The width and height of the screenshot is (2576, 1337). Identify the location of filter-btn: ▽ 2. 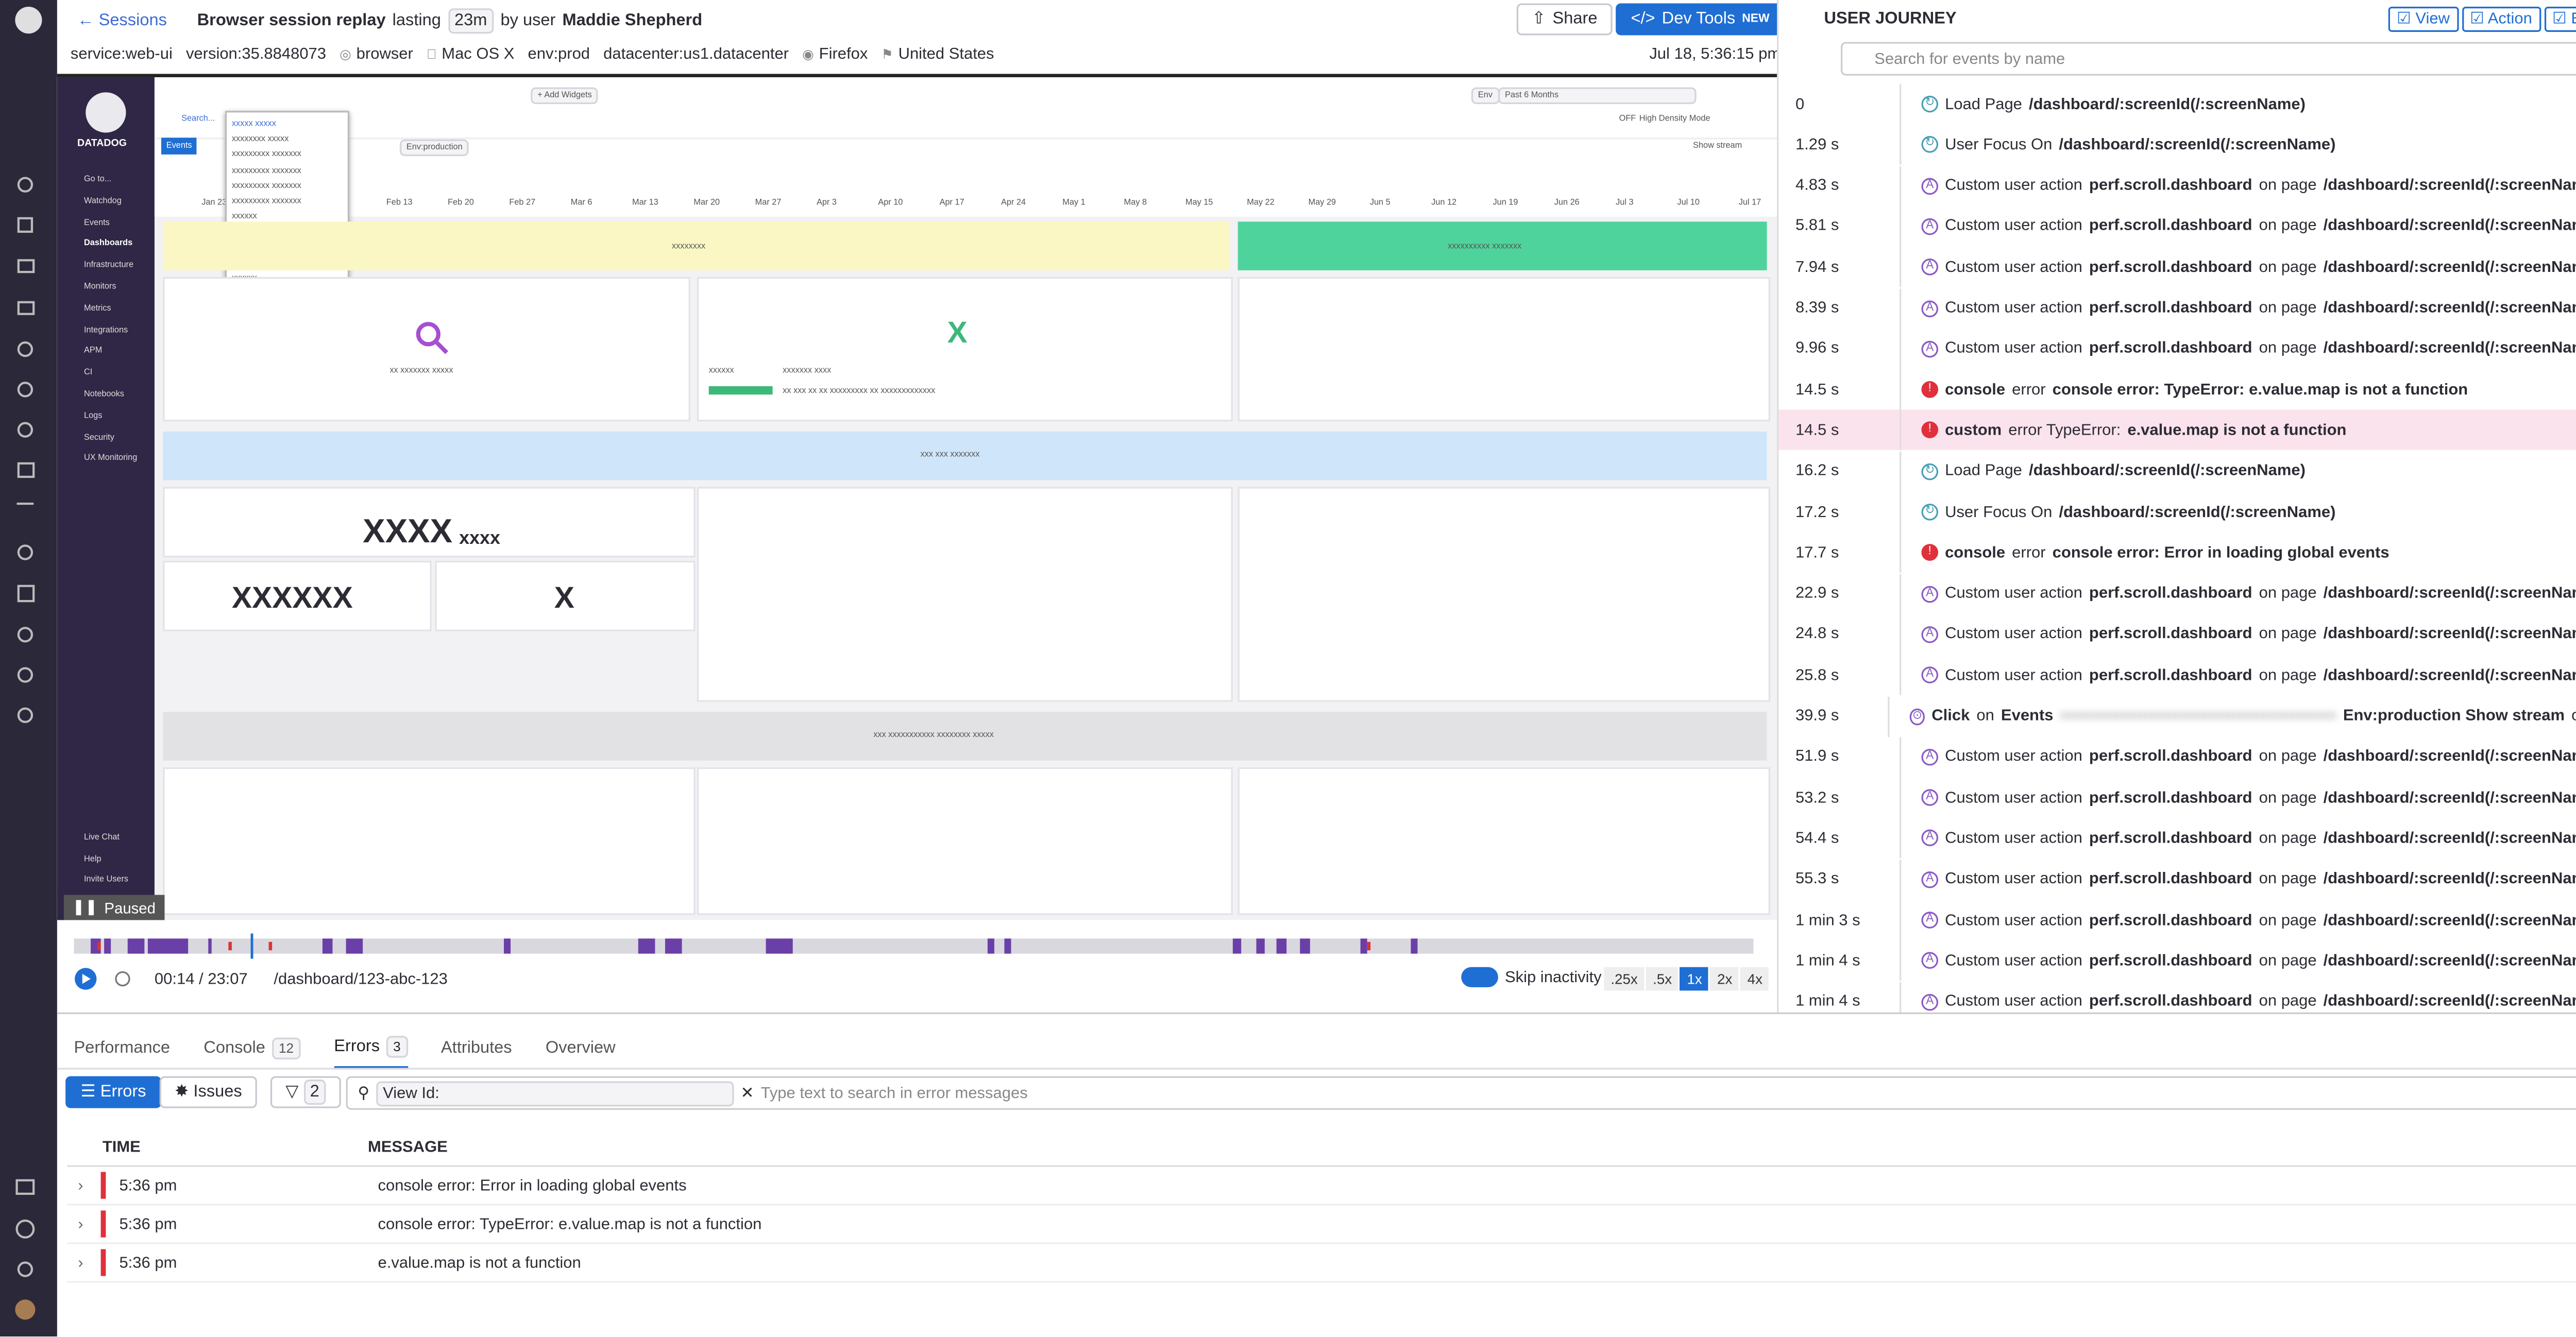
(306, 1092).